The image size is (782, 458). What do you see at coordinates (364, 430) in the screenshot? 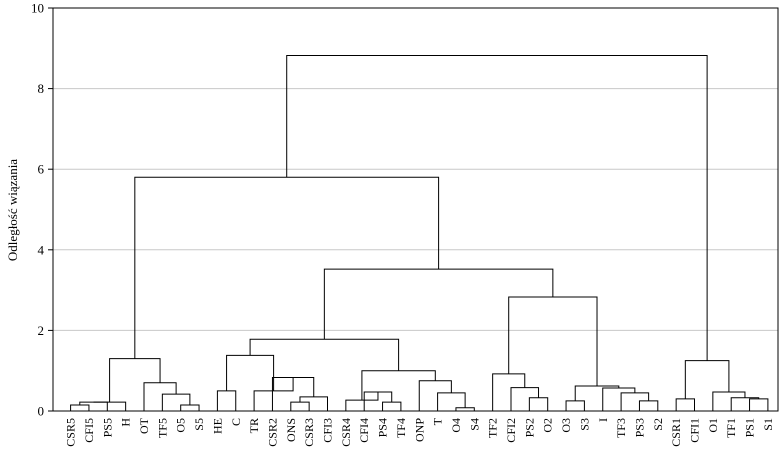
I see `leaf-label: CFI4` at bounding box center [364, 430].